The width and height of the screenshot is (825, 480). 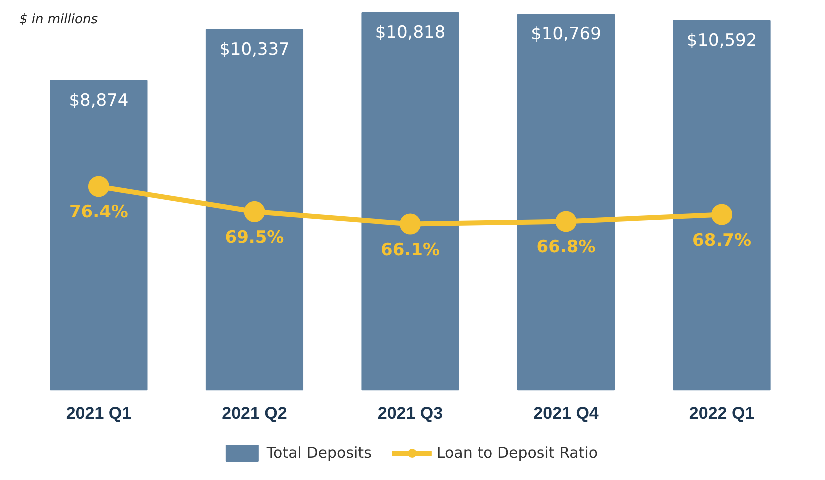 I want to click on annotation: $ in millions, so click(x=59, y=20).